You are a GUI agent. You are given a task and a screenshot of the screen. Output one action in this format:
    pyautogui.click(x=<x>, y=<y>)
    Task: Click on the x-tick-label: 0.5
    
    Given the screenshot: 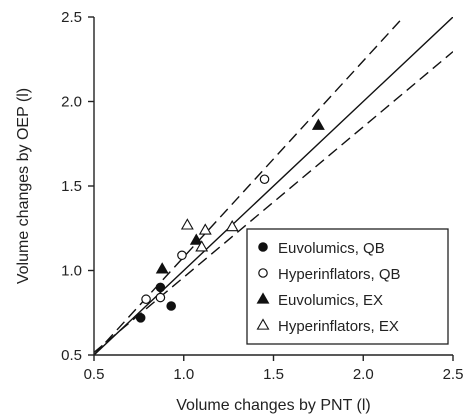 What is the action you would take?
    pyautogui.click(x=94, y=374)
    